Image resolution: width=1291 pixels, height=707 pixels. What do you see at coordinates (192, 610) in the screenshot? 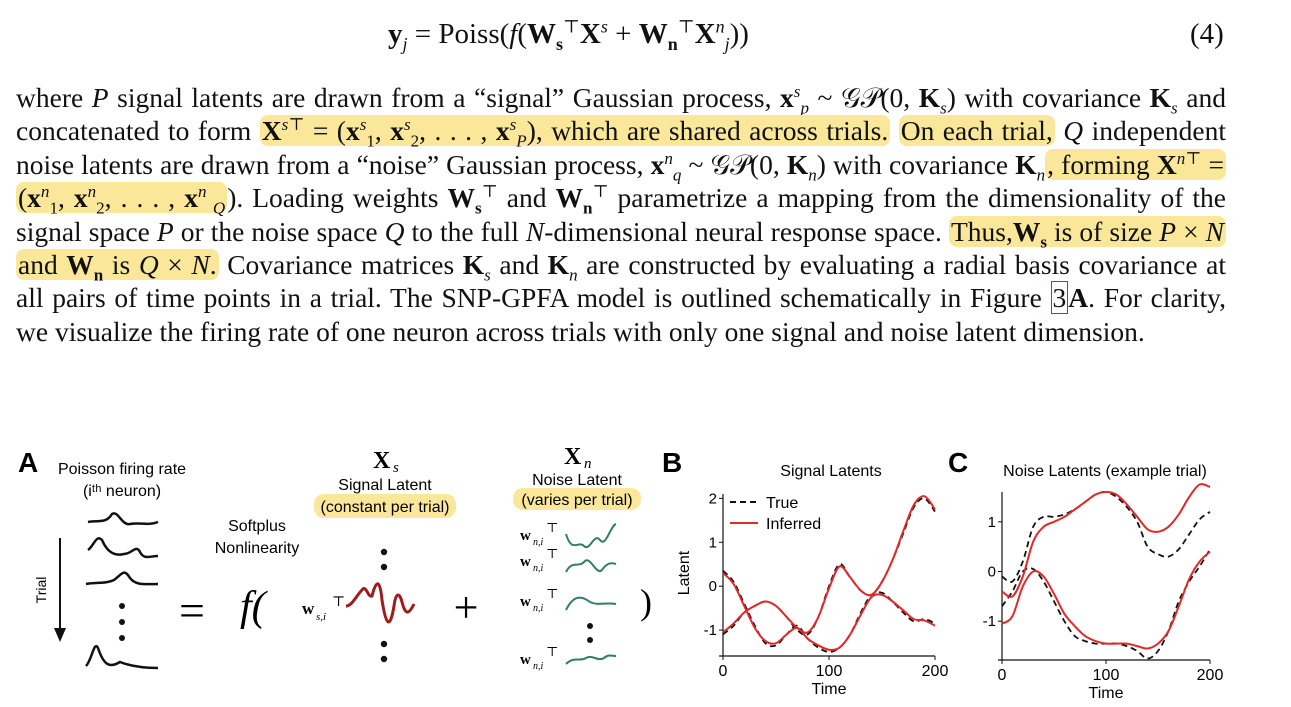
I see `equals-sign: =` at bounding box center [192, 610].